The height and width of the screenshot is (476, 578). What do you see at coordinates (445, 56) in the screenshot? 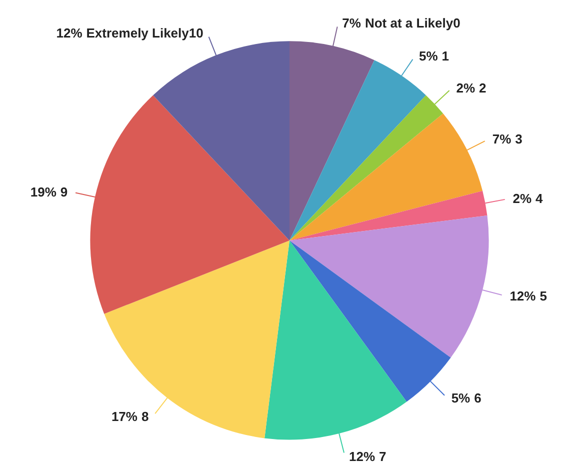
I see `slice-label: 1` at bounding box center [445, 56].